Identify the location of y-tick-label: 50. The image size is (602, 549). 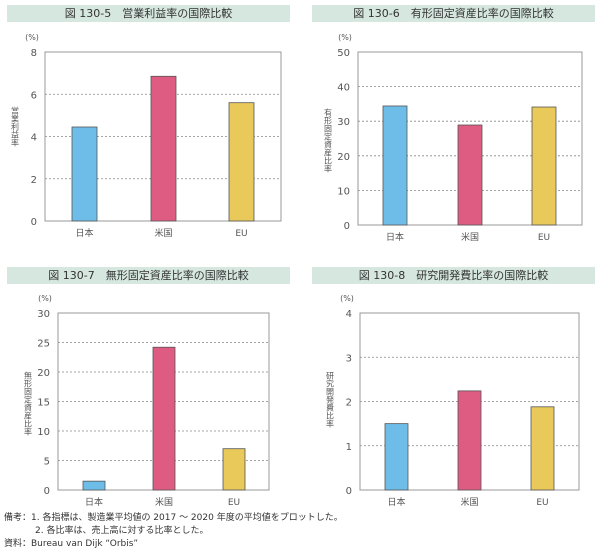
(343, 53).